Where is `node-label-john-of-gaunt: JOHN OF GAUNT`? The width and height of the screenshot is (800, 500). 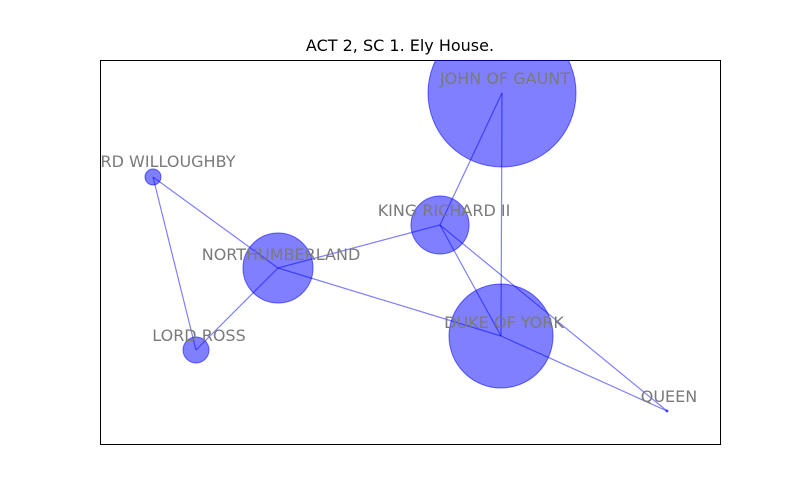 node-label-john-of-gaunt: JOHN OF GAUNT is located at coordinates (504, 78).